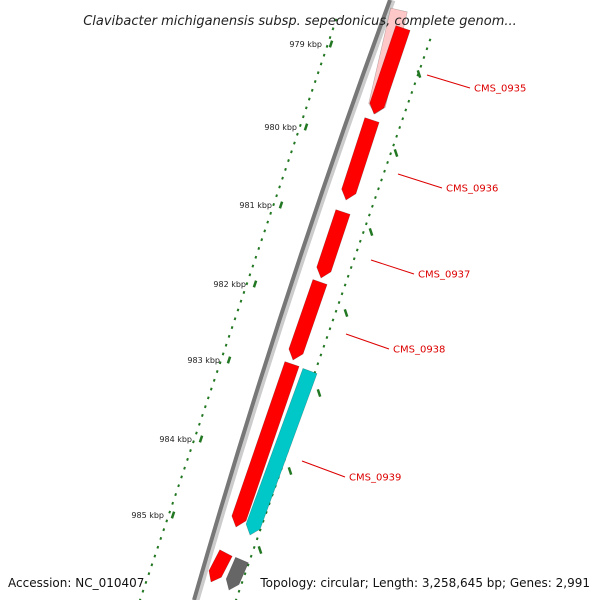  Describe the element at coordinates (237, 573) in the screenshot. I see `feature-arrow-gray` at that location.